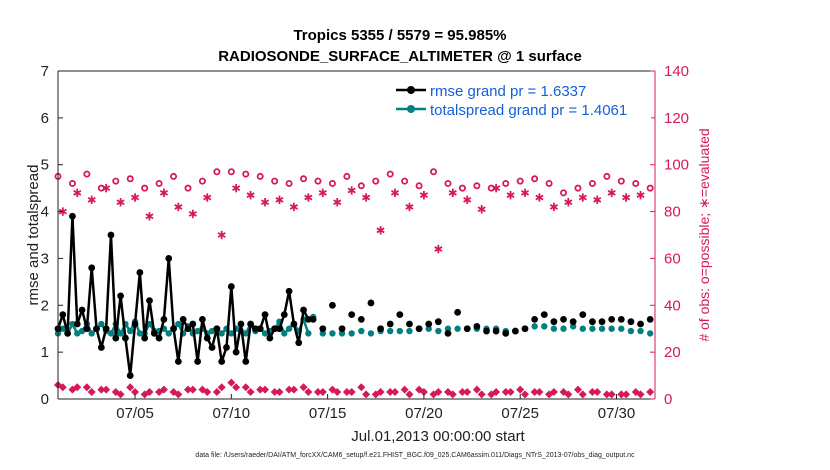 The height and width of the screenshot is (470, 830). What do you see at coordinates (232, 413) in the screenshot?
I see `x-tick-label: 07/10` at bounding box center [232, 413].